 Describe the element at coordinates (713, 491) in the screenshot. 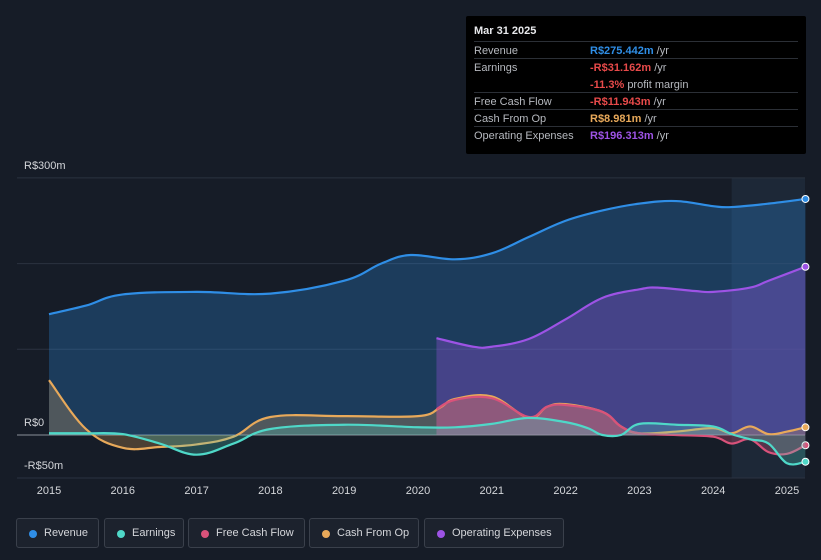

I see `x-tick-label: 2024` at that location.